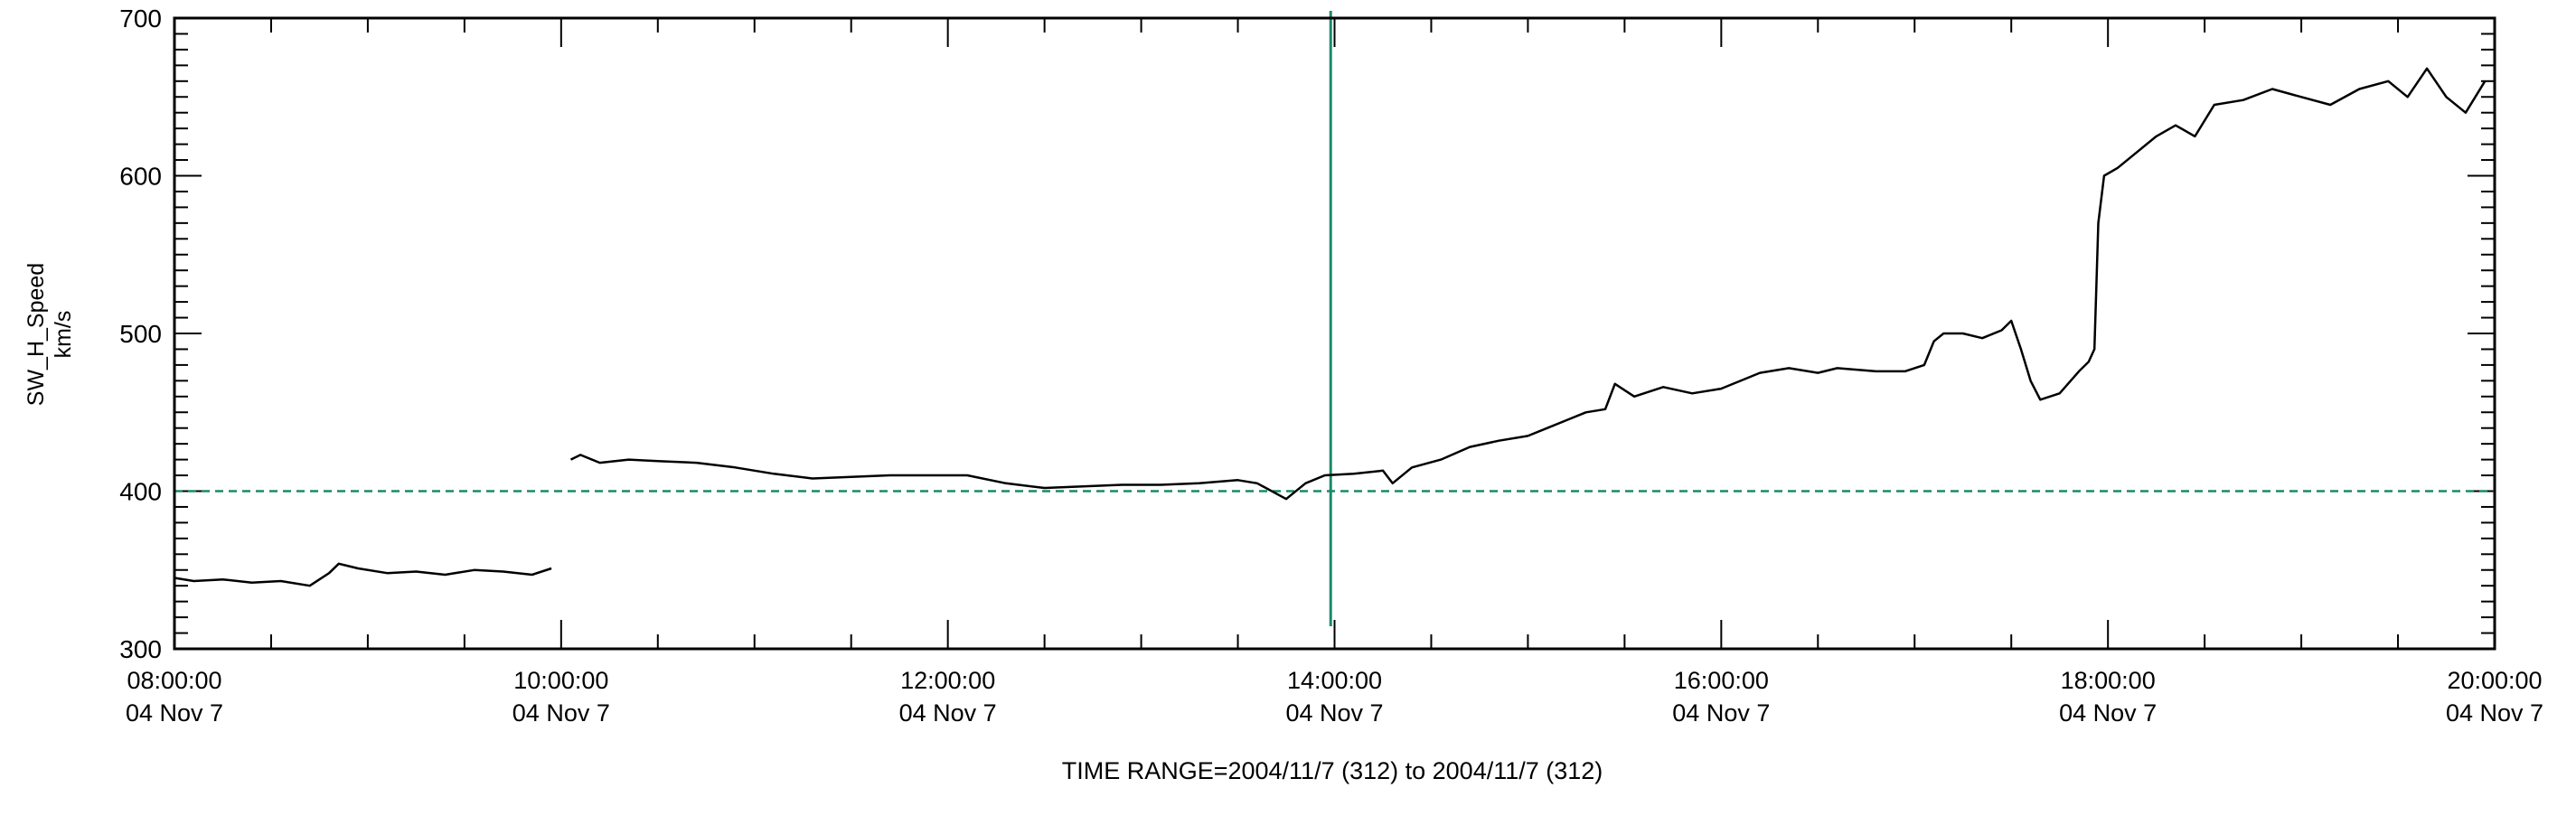 The width and height of the screenshot is (2576, 816). I want to click on y-tick-label: 400, so click(140, 492).